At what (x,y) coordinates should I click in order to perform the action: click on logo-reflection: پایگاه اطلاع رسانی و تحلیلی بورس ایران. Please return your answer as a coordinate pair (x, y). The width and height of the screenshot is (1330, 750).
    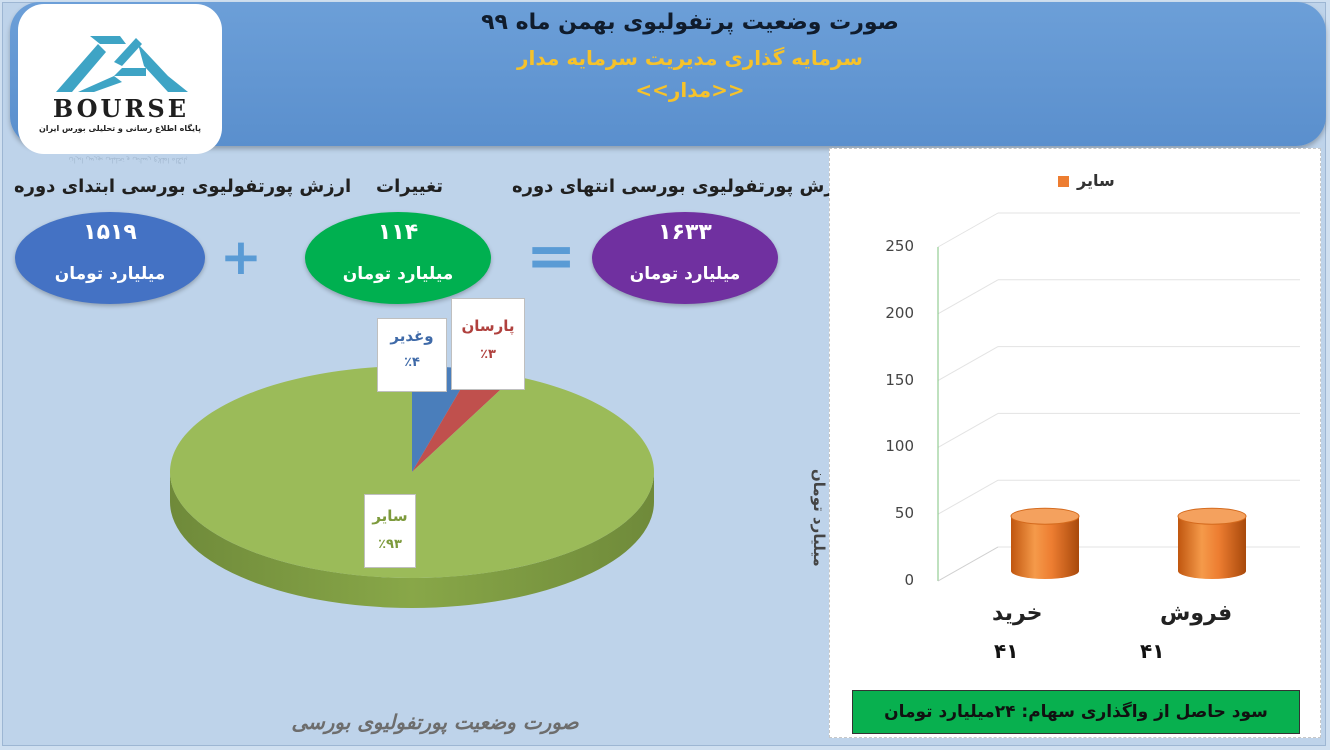
    Looking at the image, I should click on (128, 160).